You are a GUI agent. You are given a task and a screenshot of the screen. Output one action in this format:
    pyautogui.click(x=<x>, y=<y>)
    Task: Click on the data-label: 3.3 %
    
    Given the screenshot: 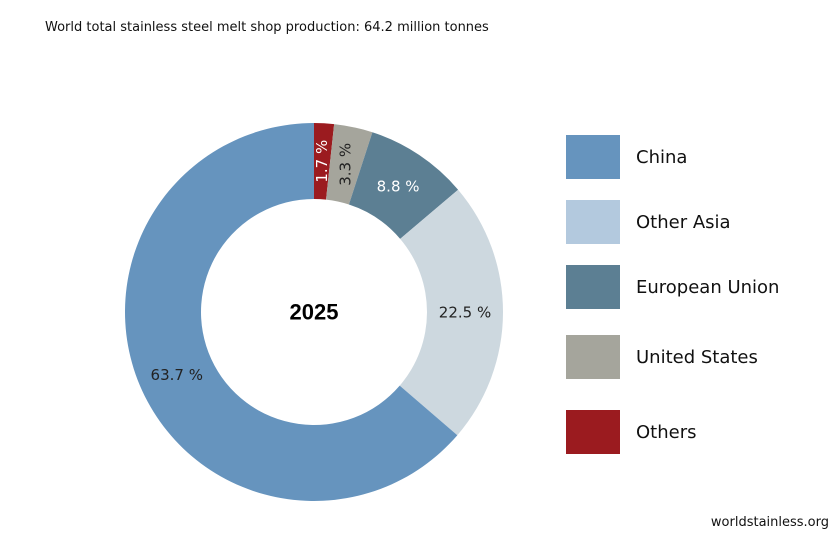 What is the action you would take?
    pyautogui.click(x=346, y=164)
    